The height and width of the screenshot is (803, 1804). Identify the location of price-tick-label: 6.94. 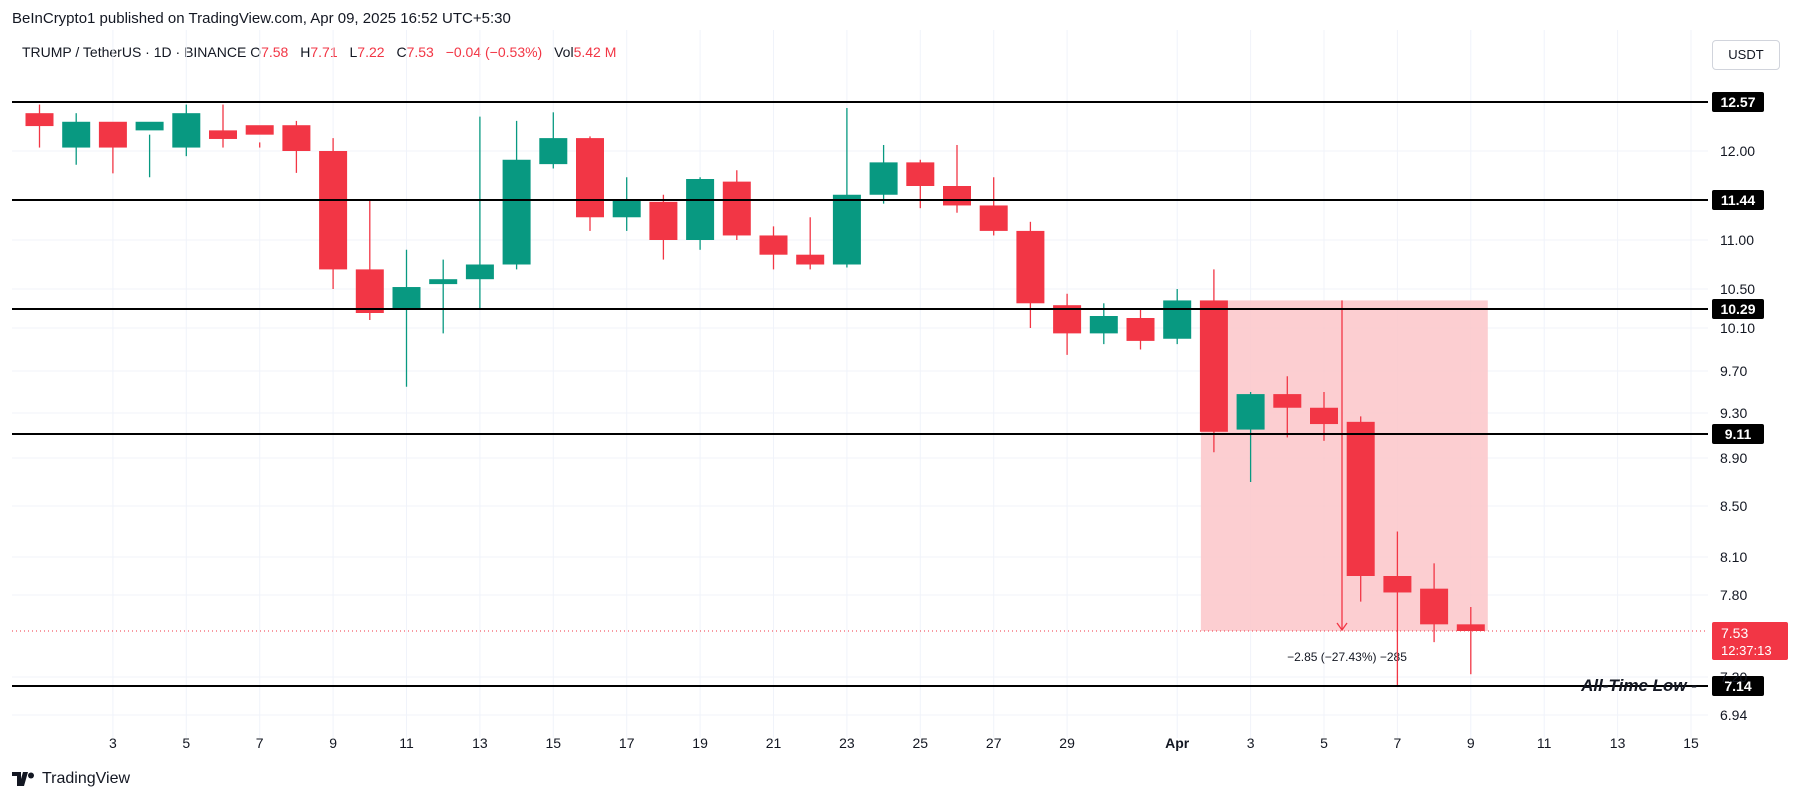
(1733, 715).